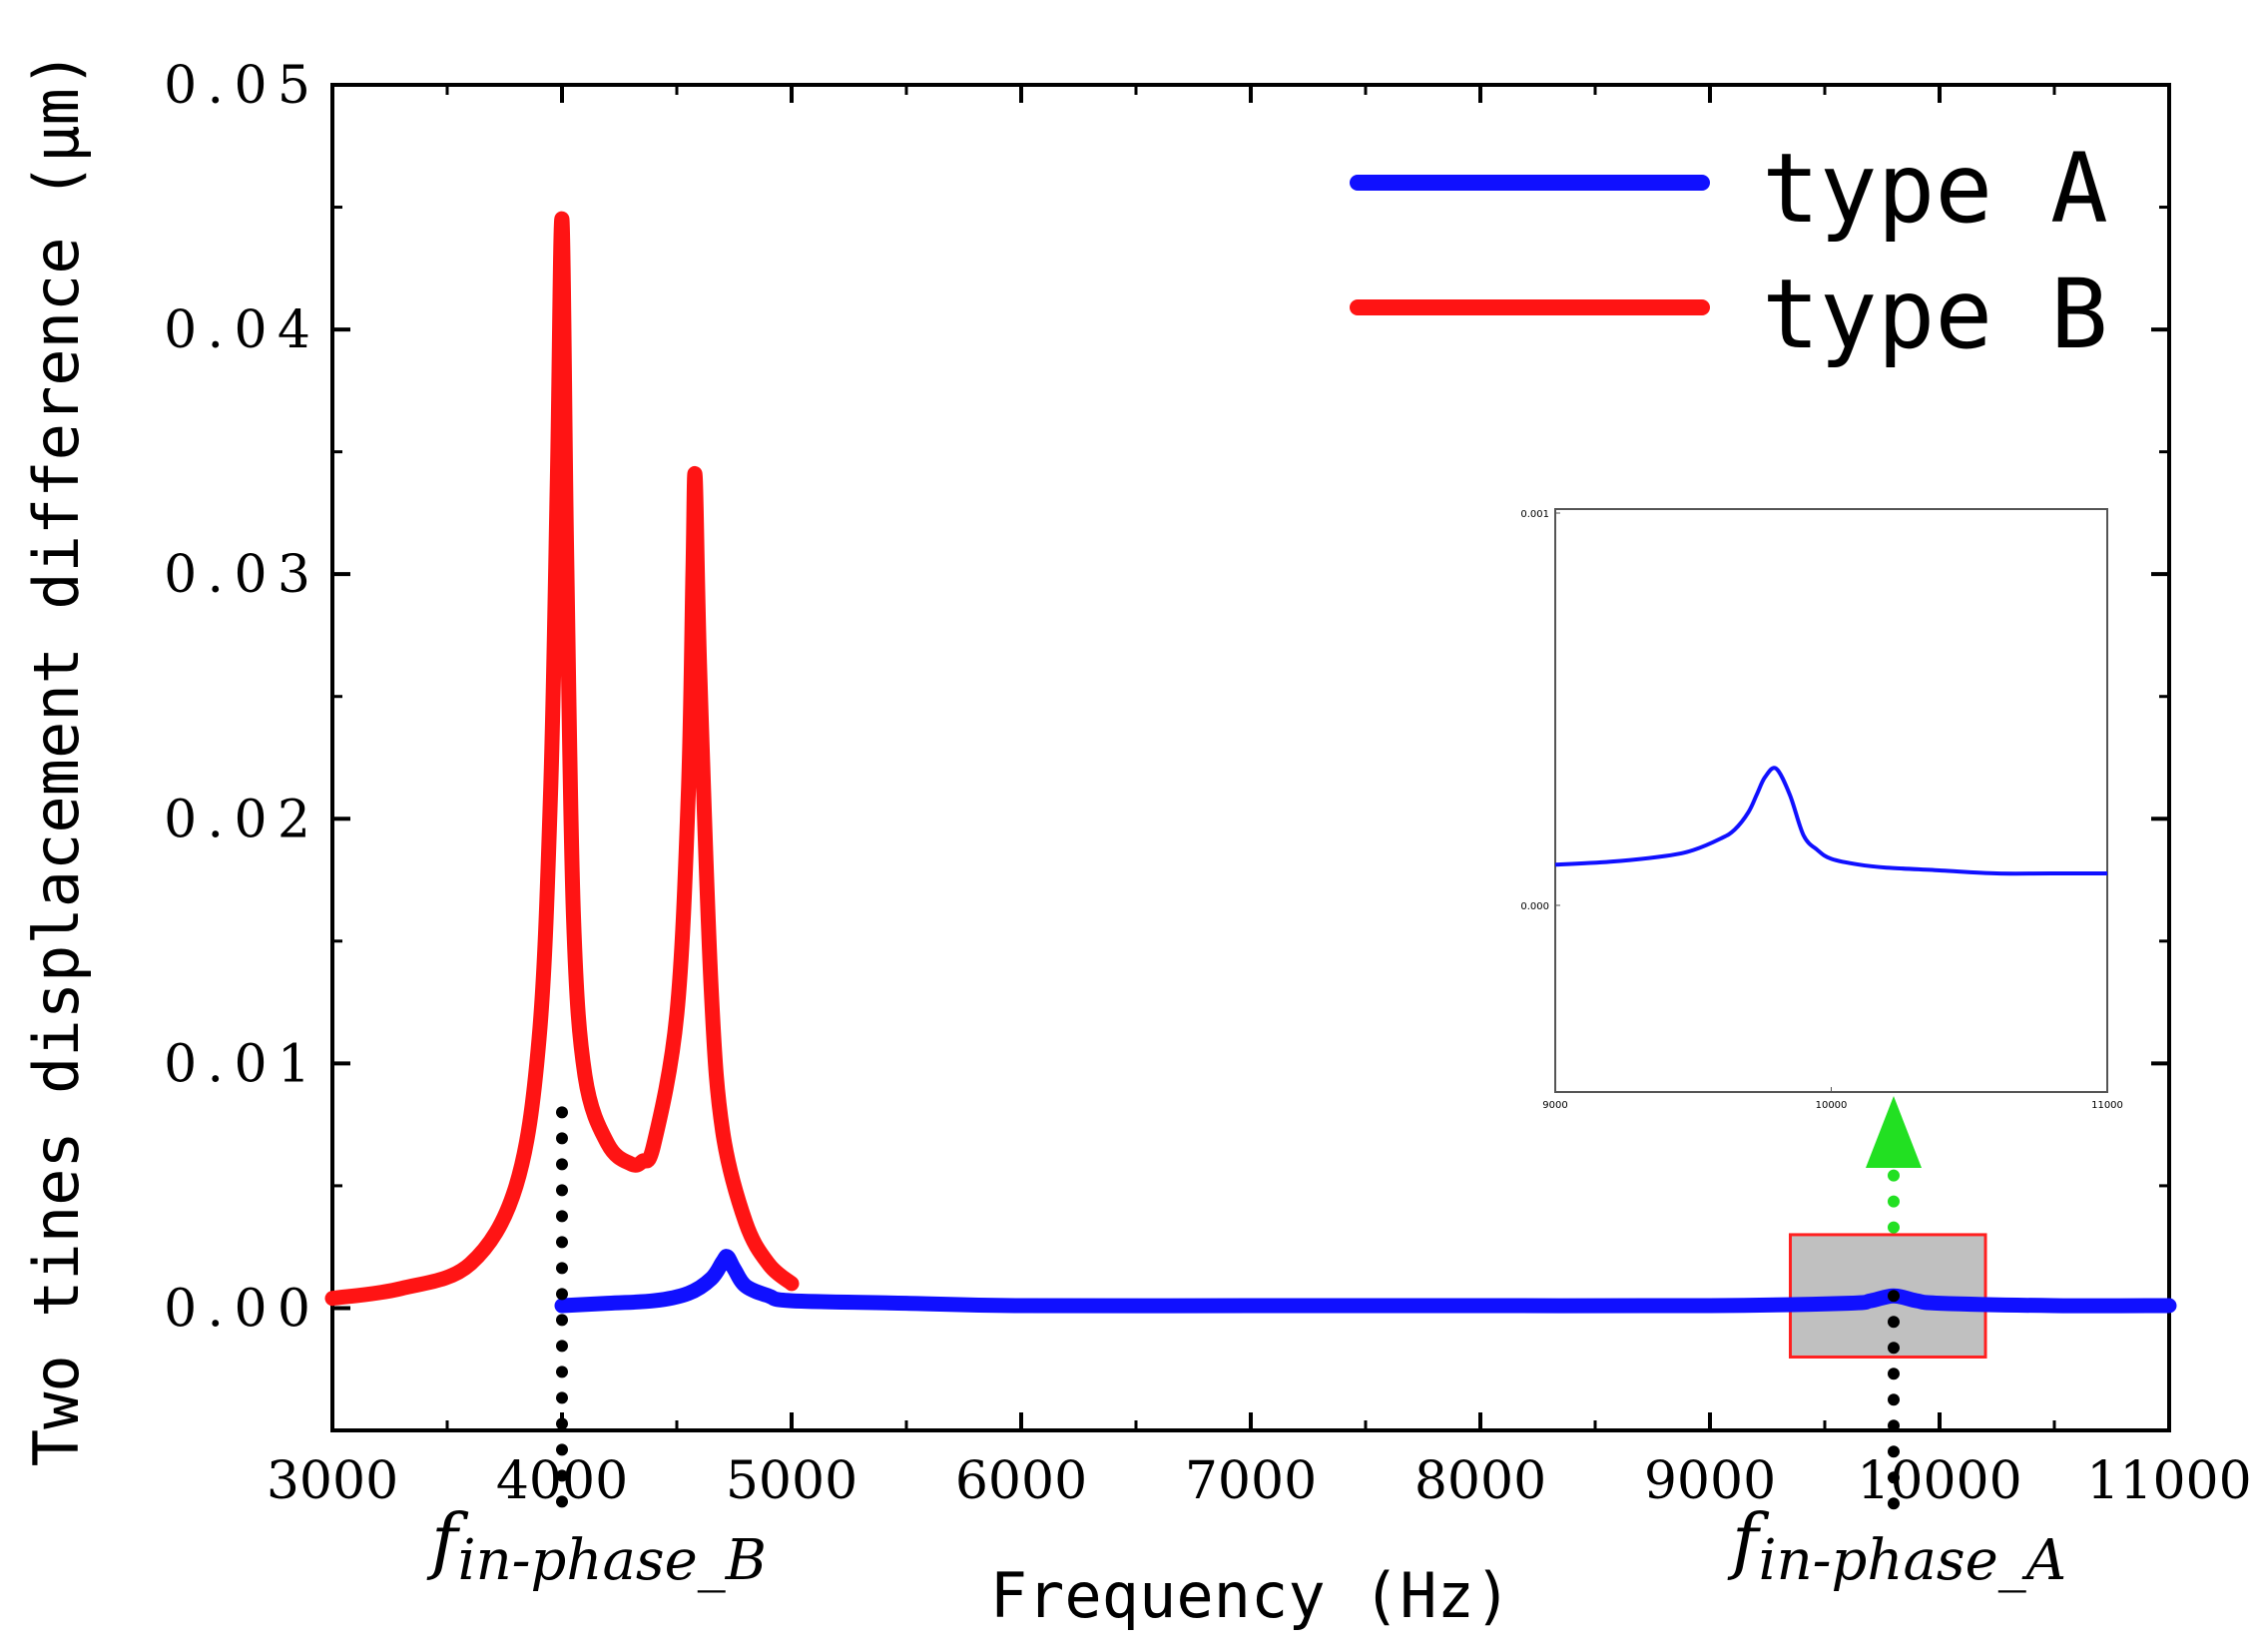  Describe the element at coordinates (1710, 1481) in the screenshot. I see `x-tick-label: 9000` at that location.